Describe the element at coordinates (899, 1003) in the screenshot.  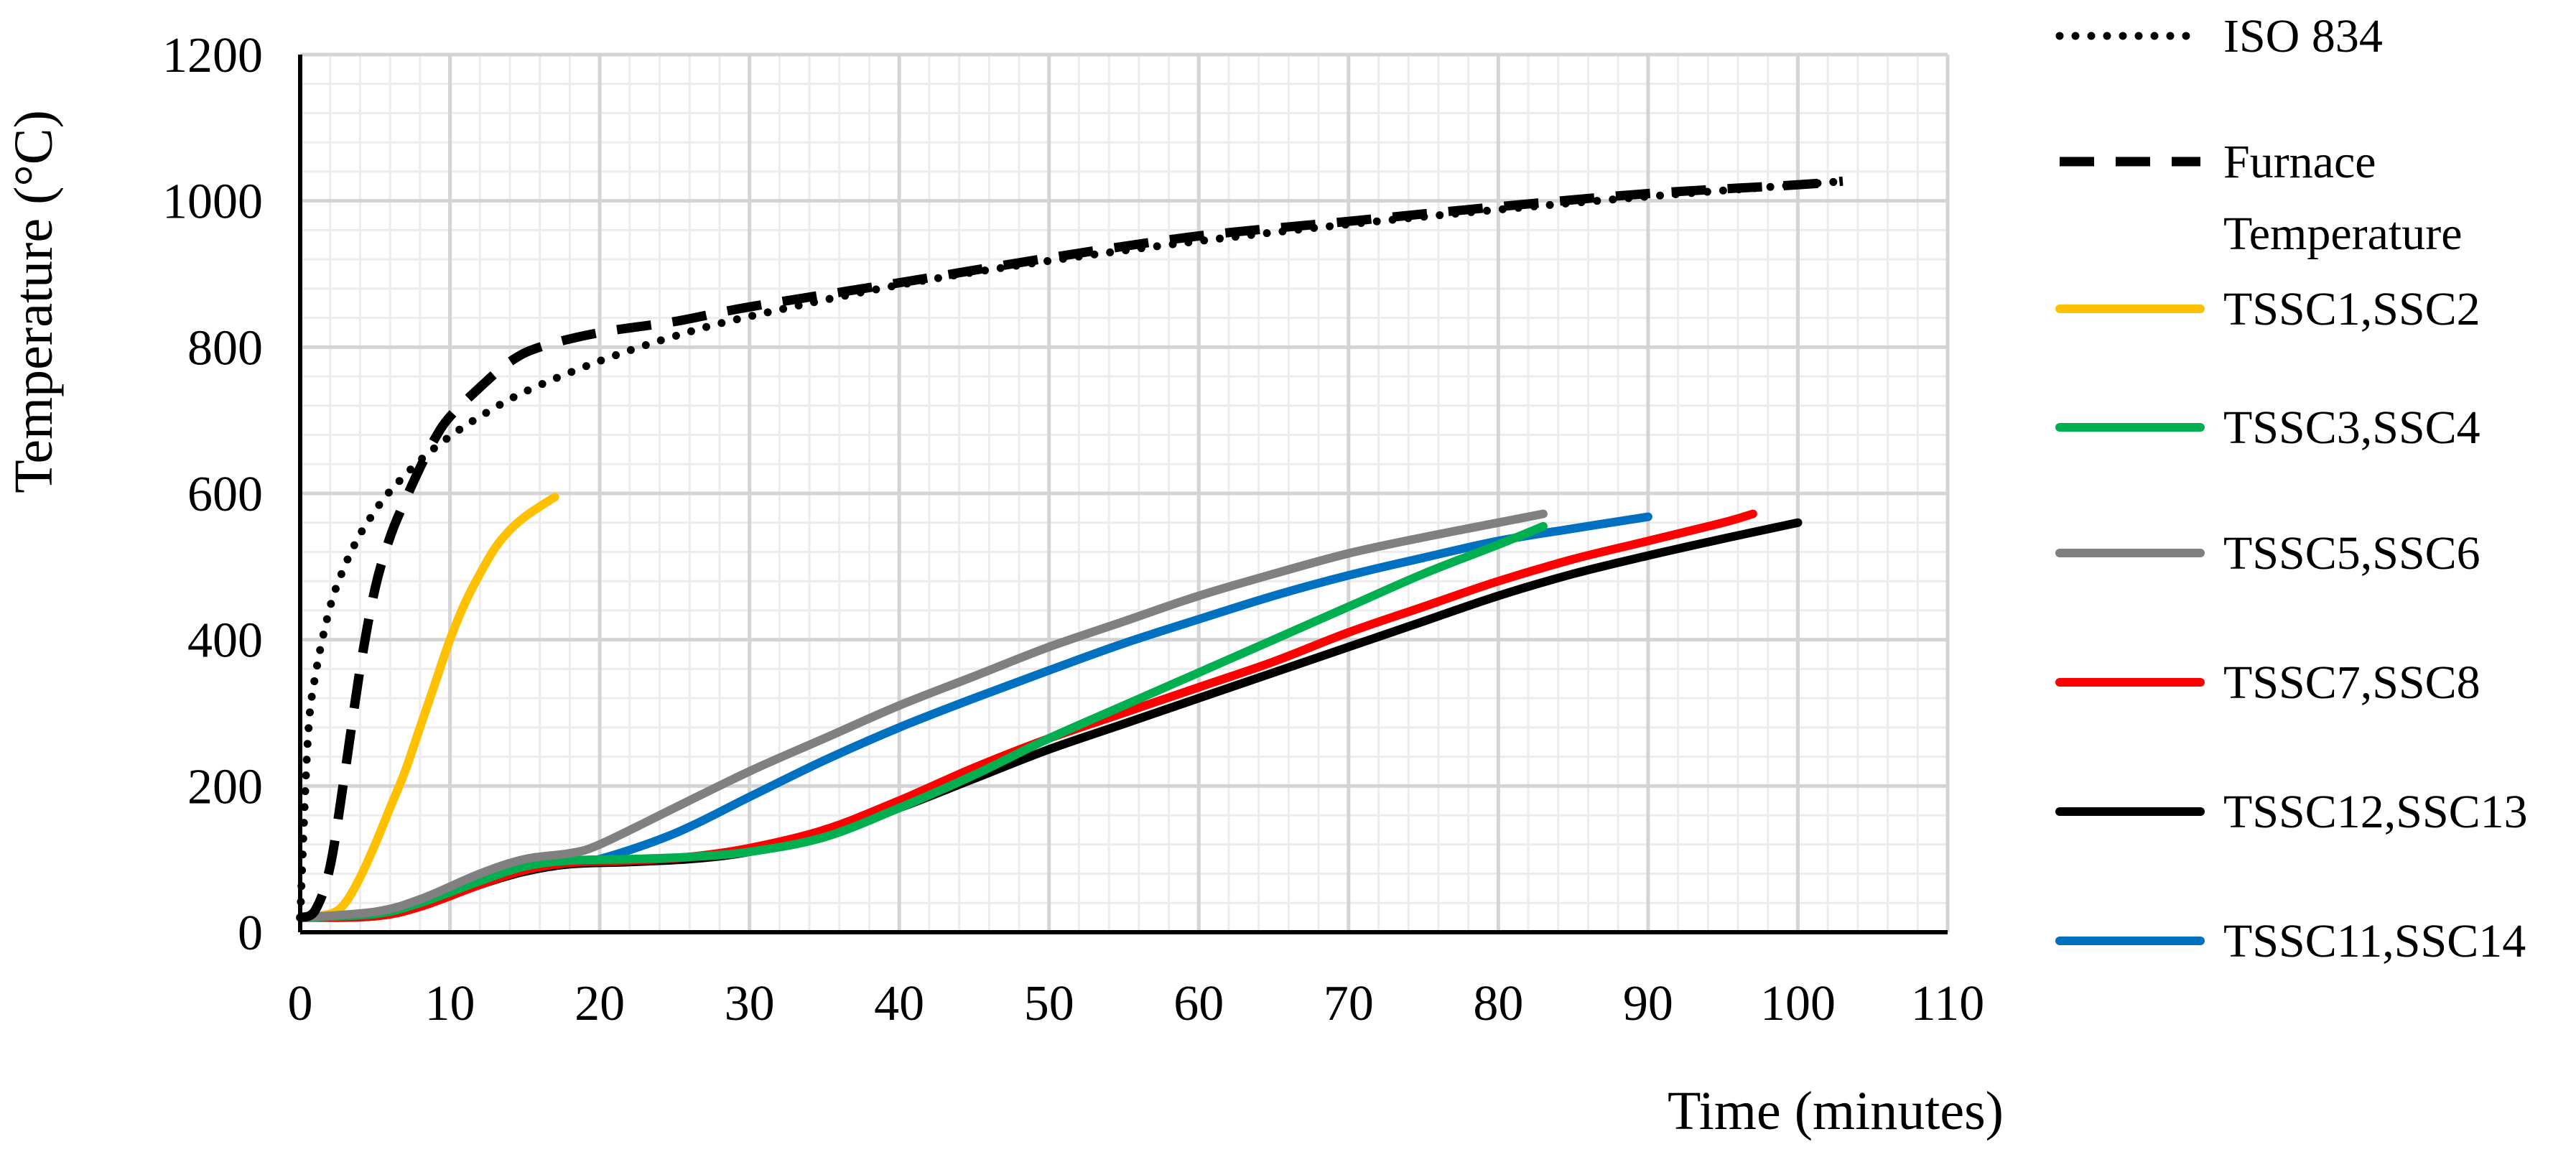
I see `x-tick-label: 40` at that location.